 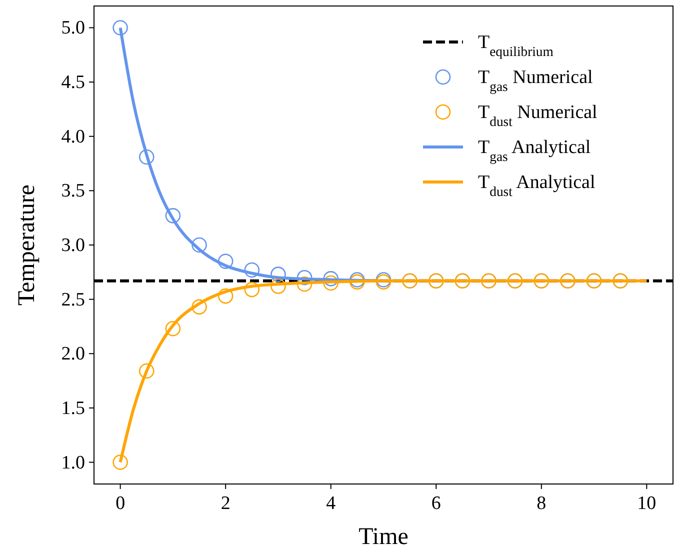 What do you see at coordinates (73, 245) in the screenshot?
I see `y-tick-label: 3.0` at bounding box center [73, 245].